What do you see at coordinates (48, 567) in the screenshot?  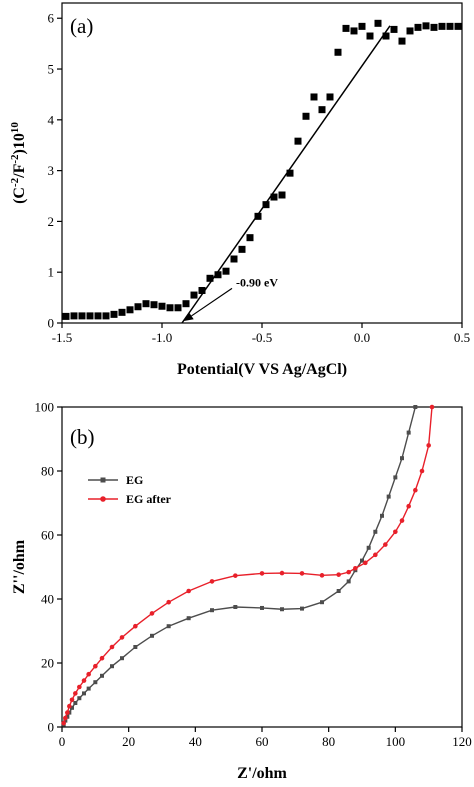 I see `y-axis-ticks-b: 0 20 40 60 80 100` at bounding box center [48, 567].